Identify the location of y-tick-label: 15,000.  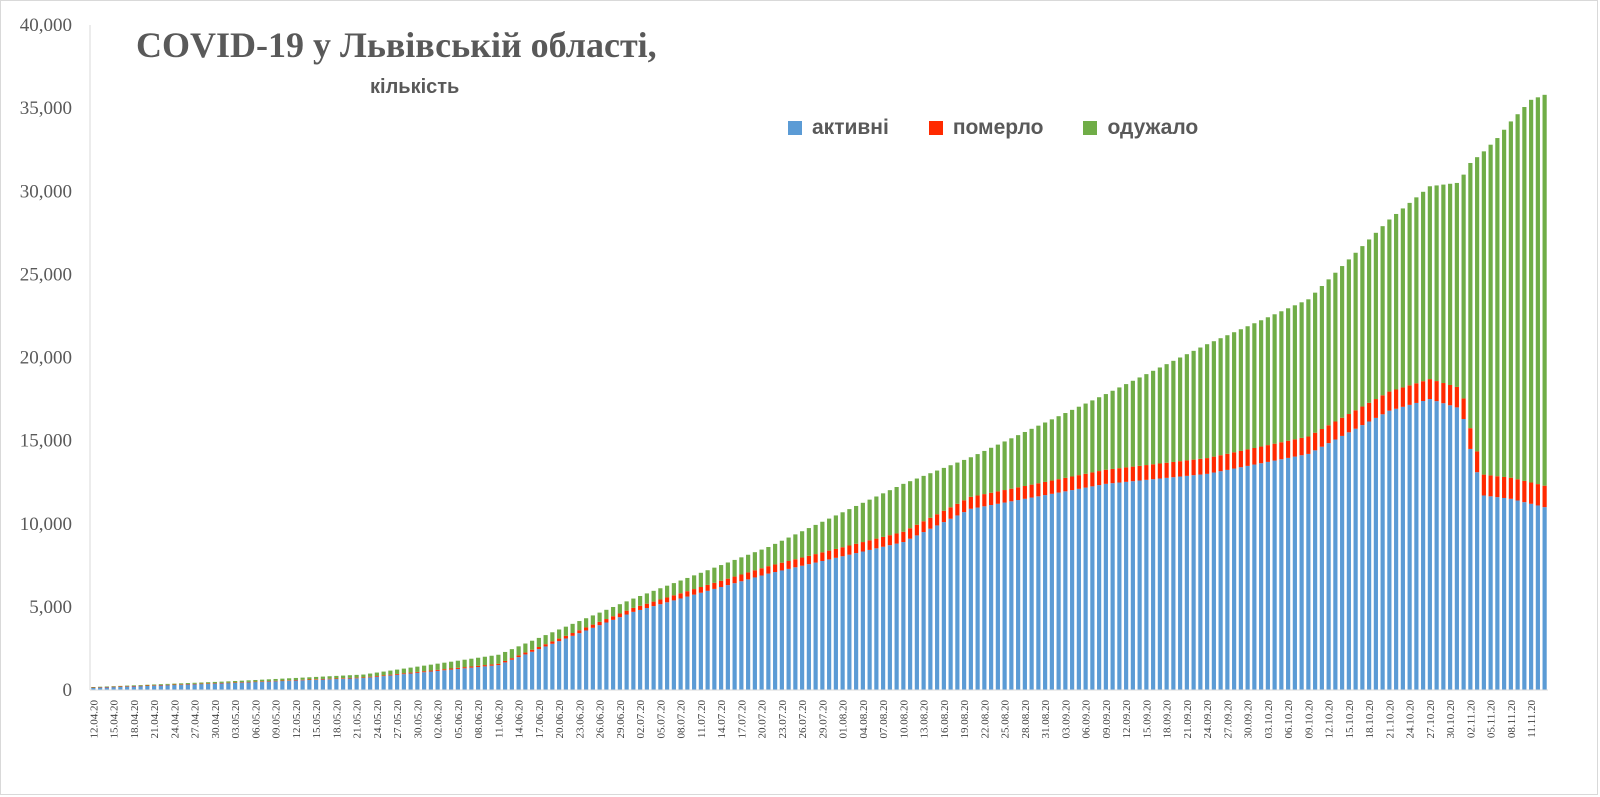
(46, 441).